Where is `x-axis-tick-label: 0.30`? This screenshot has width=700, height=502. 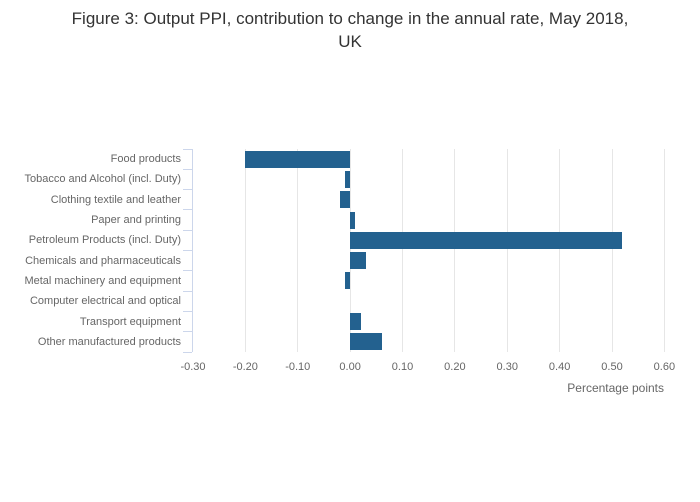
x-axis-tick-label: 0.30 is located at coordinates (507, 367).